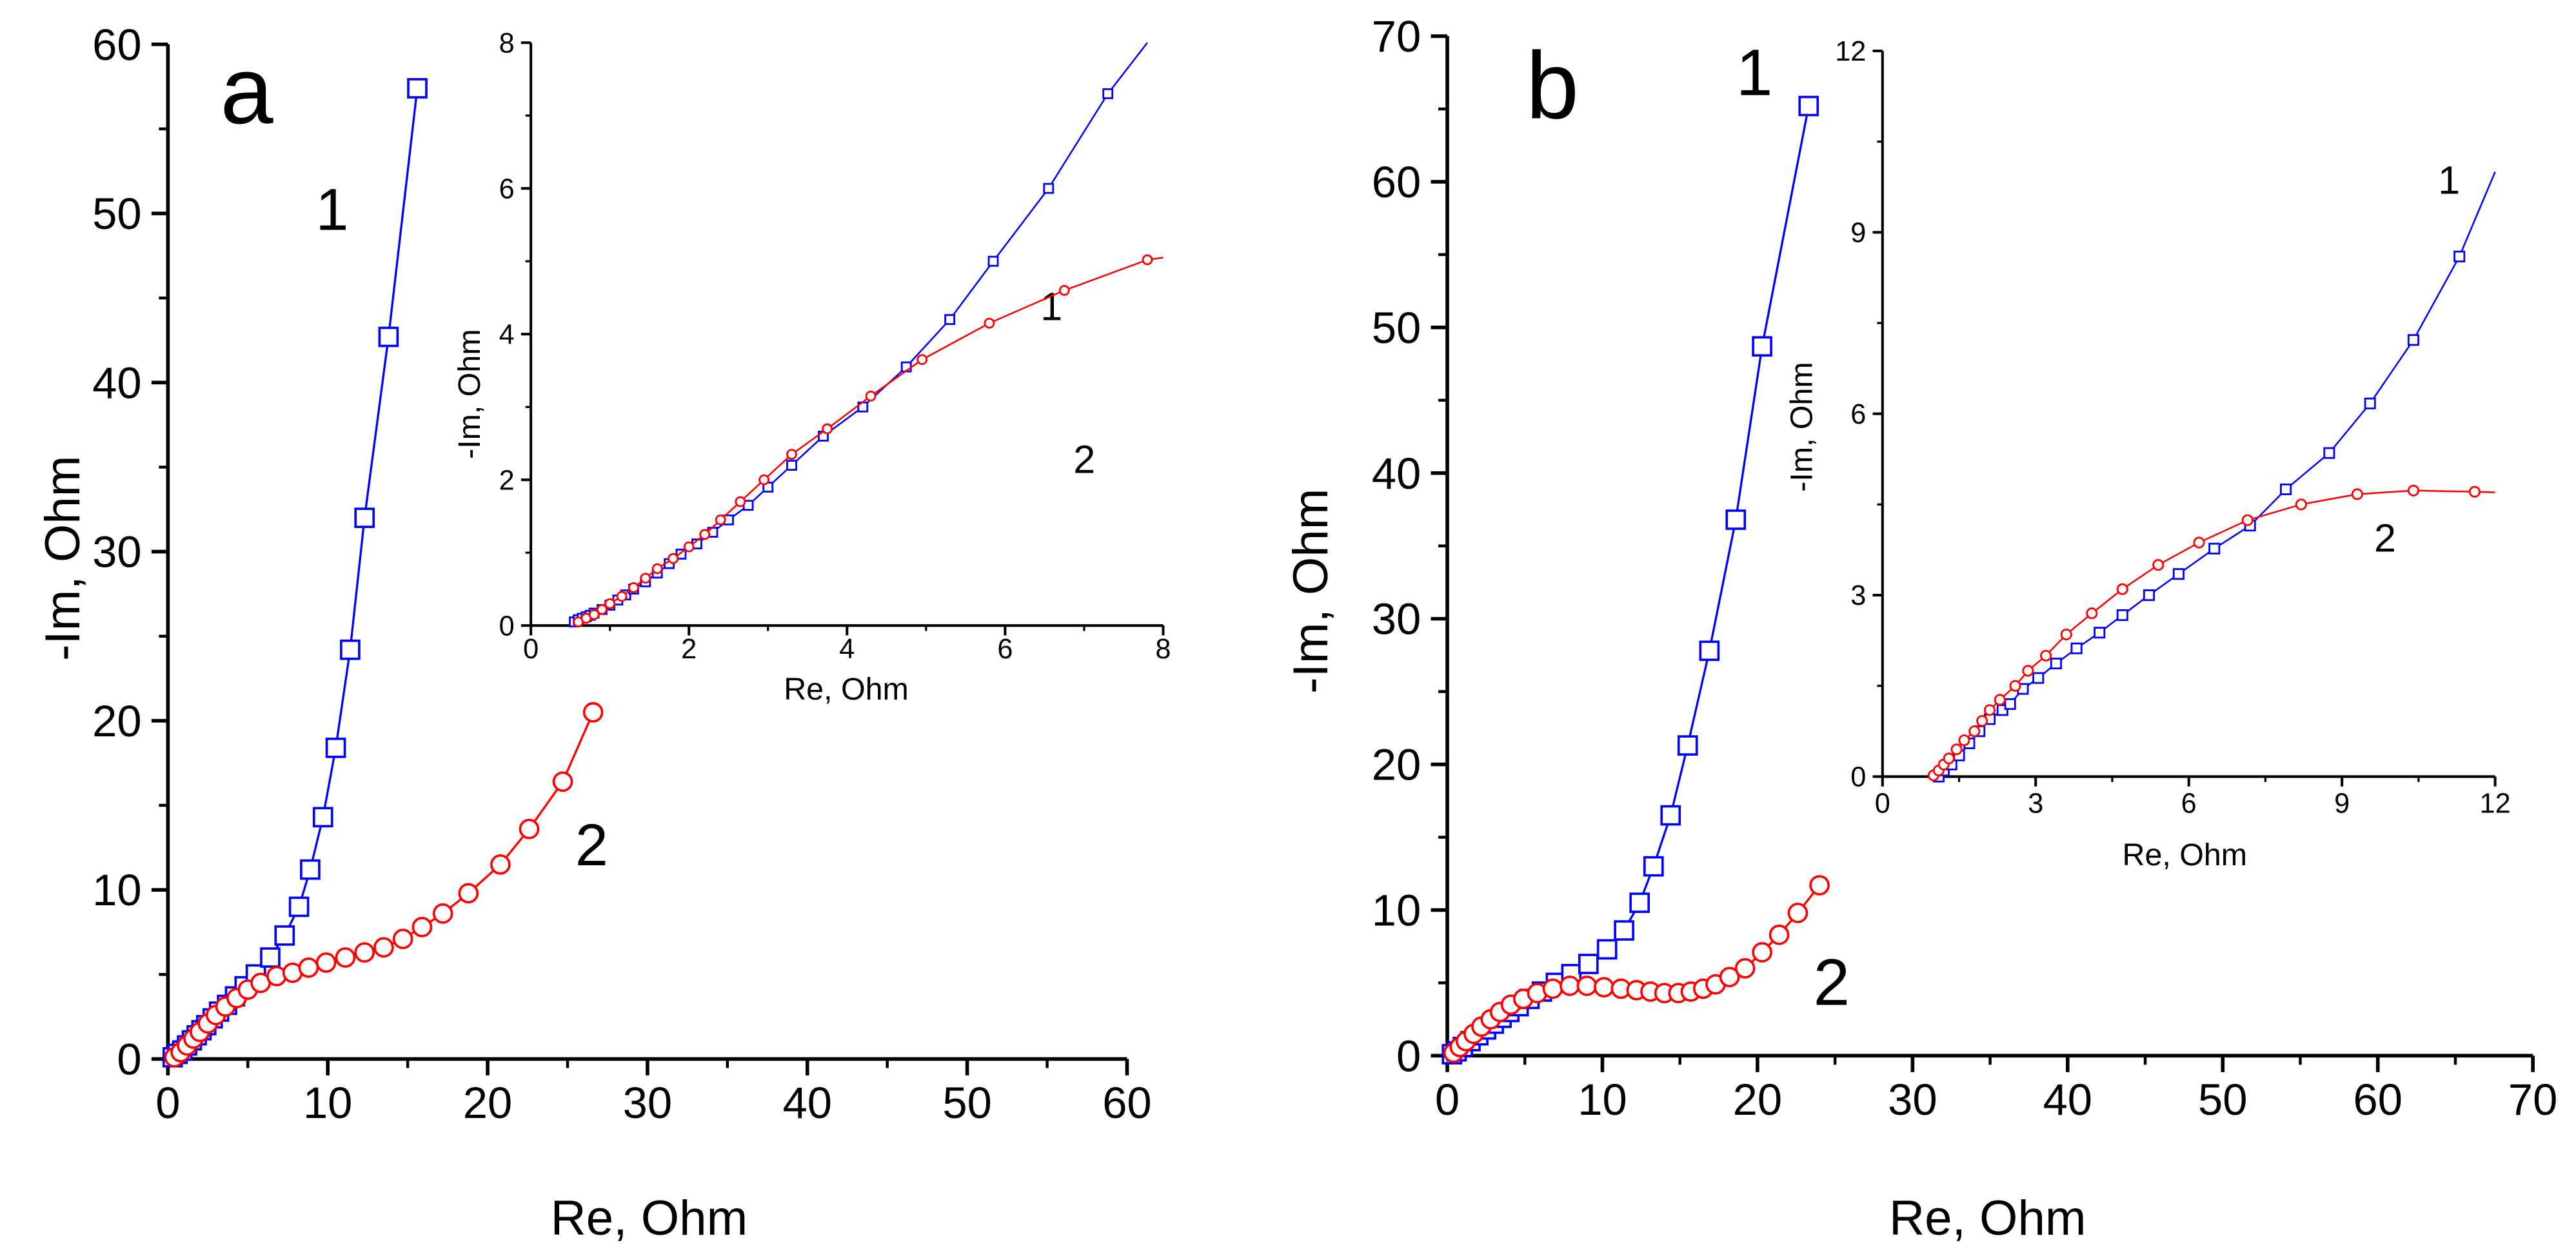  Describe the element at coordinates (2495, 803) in the screenshot. I see `x-tick-label: 12` at that location.